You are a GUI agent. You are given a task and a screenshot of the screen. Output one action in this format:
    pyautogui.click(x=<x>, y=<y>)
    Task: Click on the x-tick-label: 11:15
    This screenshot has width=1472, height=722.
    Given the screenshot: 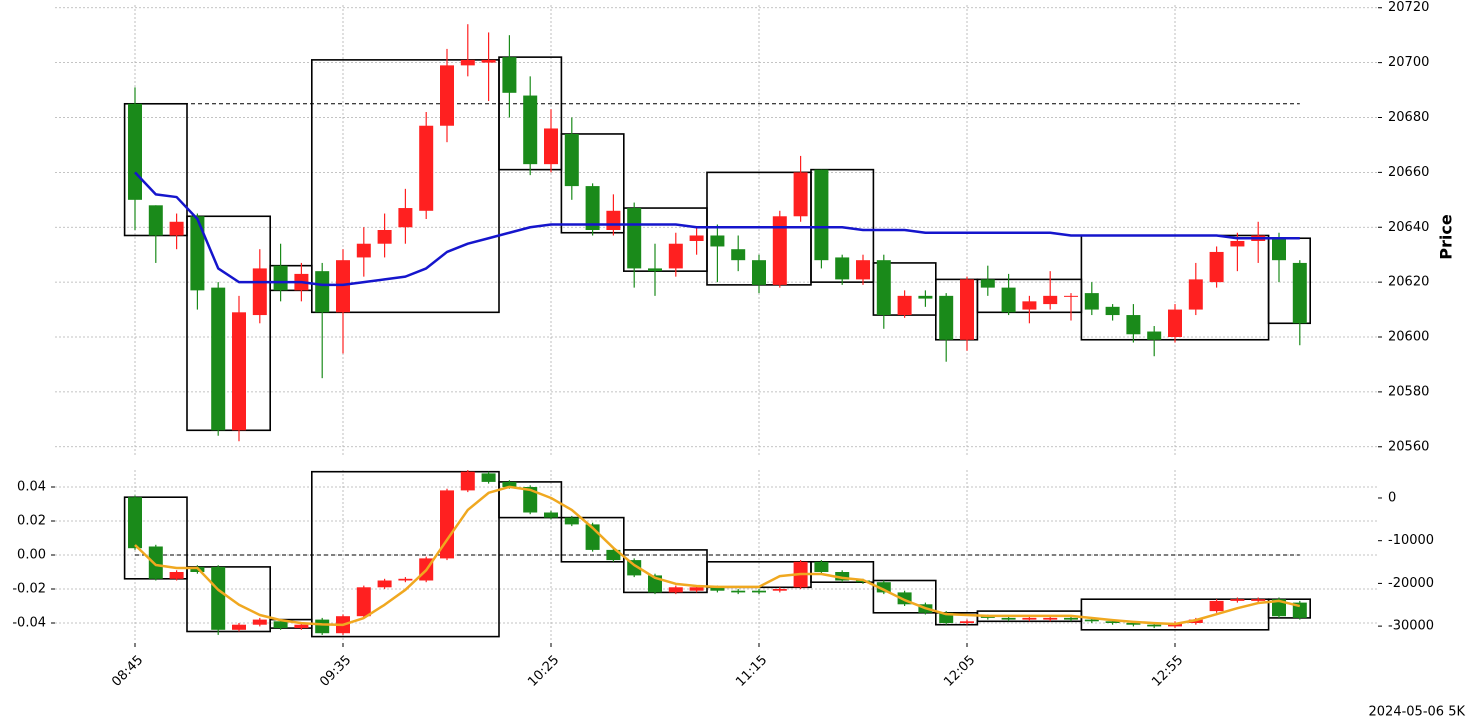 What is the action you would take?
    pyautogui.click(x=751, y=671)
    